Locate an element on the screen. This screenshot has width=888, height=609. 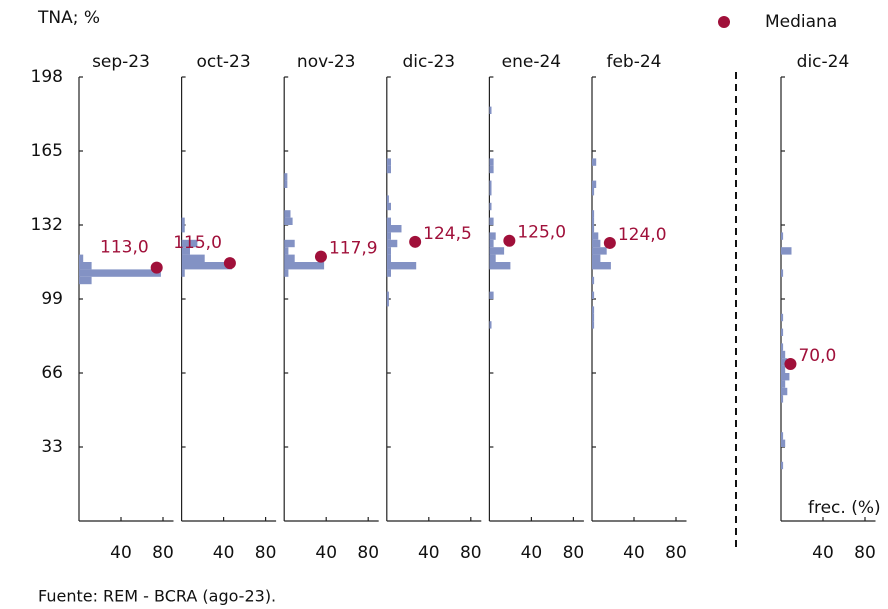
panel-title: dic-23 is located at coordinates (428, 62).